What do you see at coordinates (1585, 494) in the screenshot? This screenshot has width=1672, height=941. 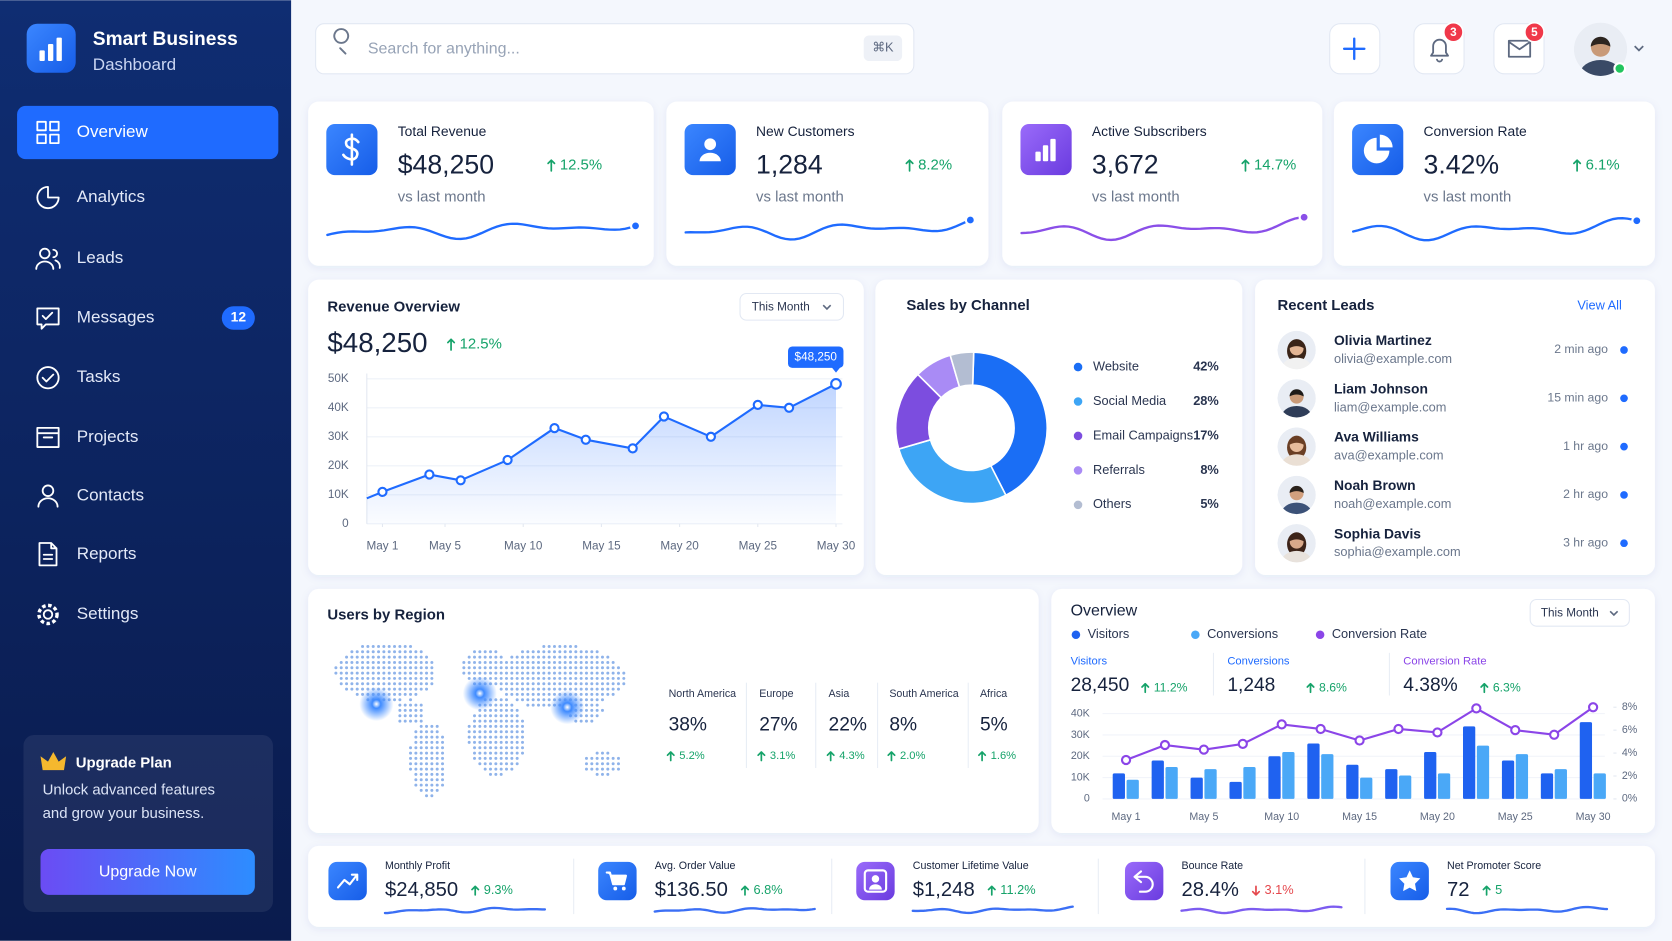 I see `lead-time: 2 hr ago` at bounding box center [1585, 494].